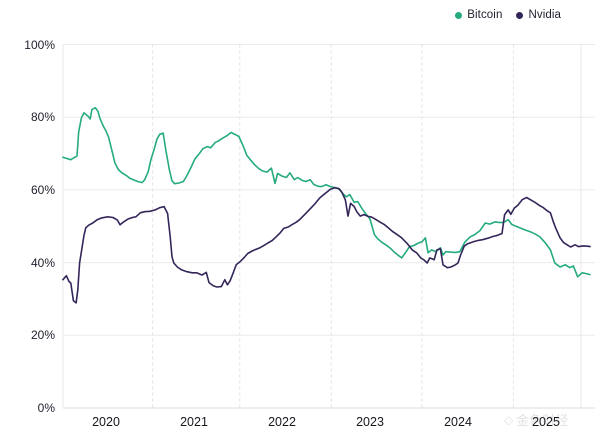  Describe the element at coordinates (509, 419) in the screenshot. I see `diamond-icon: ◇` at that location.